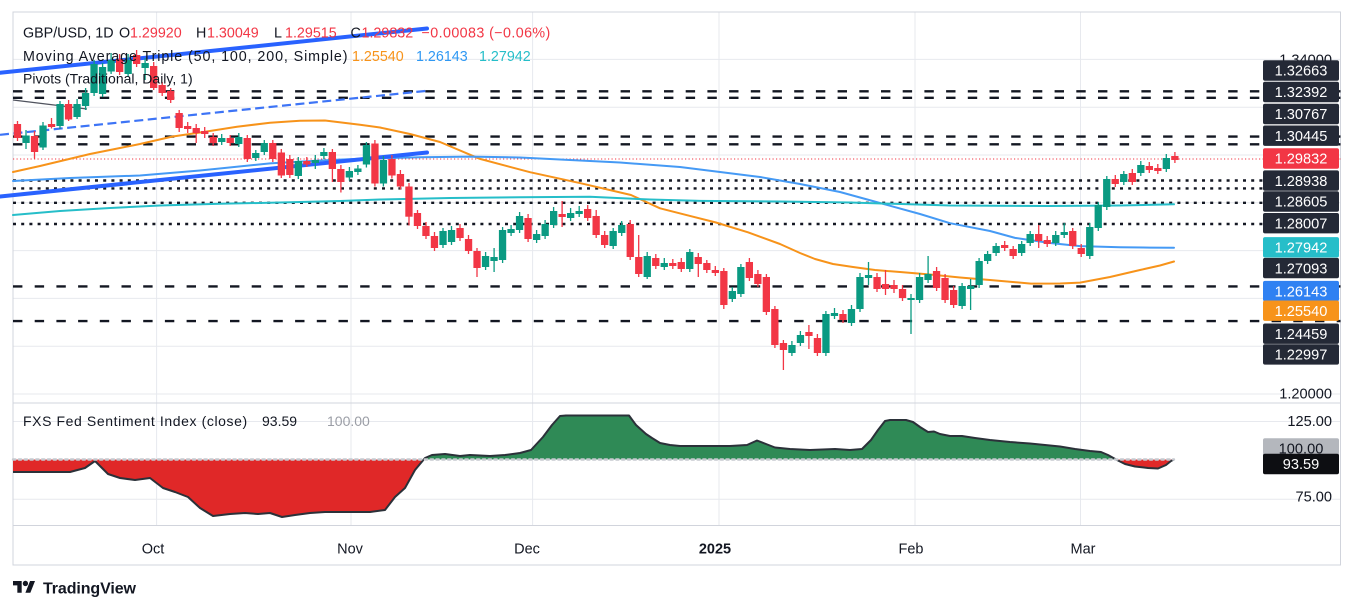 The image size is (1354, 613). Describe the element at coordinates (135, 421) in the screenshot. I see `svg-text:FXS Fed Sentiment Index (close: FXS Fed Sentiment Index (close)` at that location.